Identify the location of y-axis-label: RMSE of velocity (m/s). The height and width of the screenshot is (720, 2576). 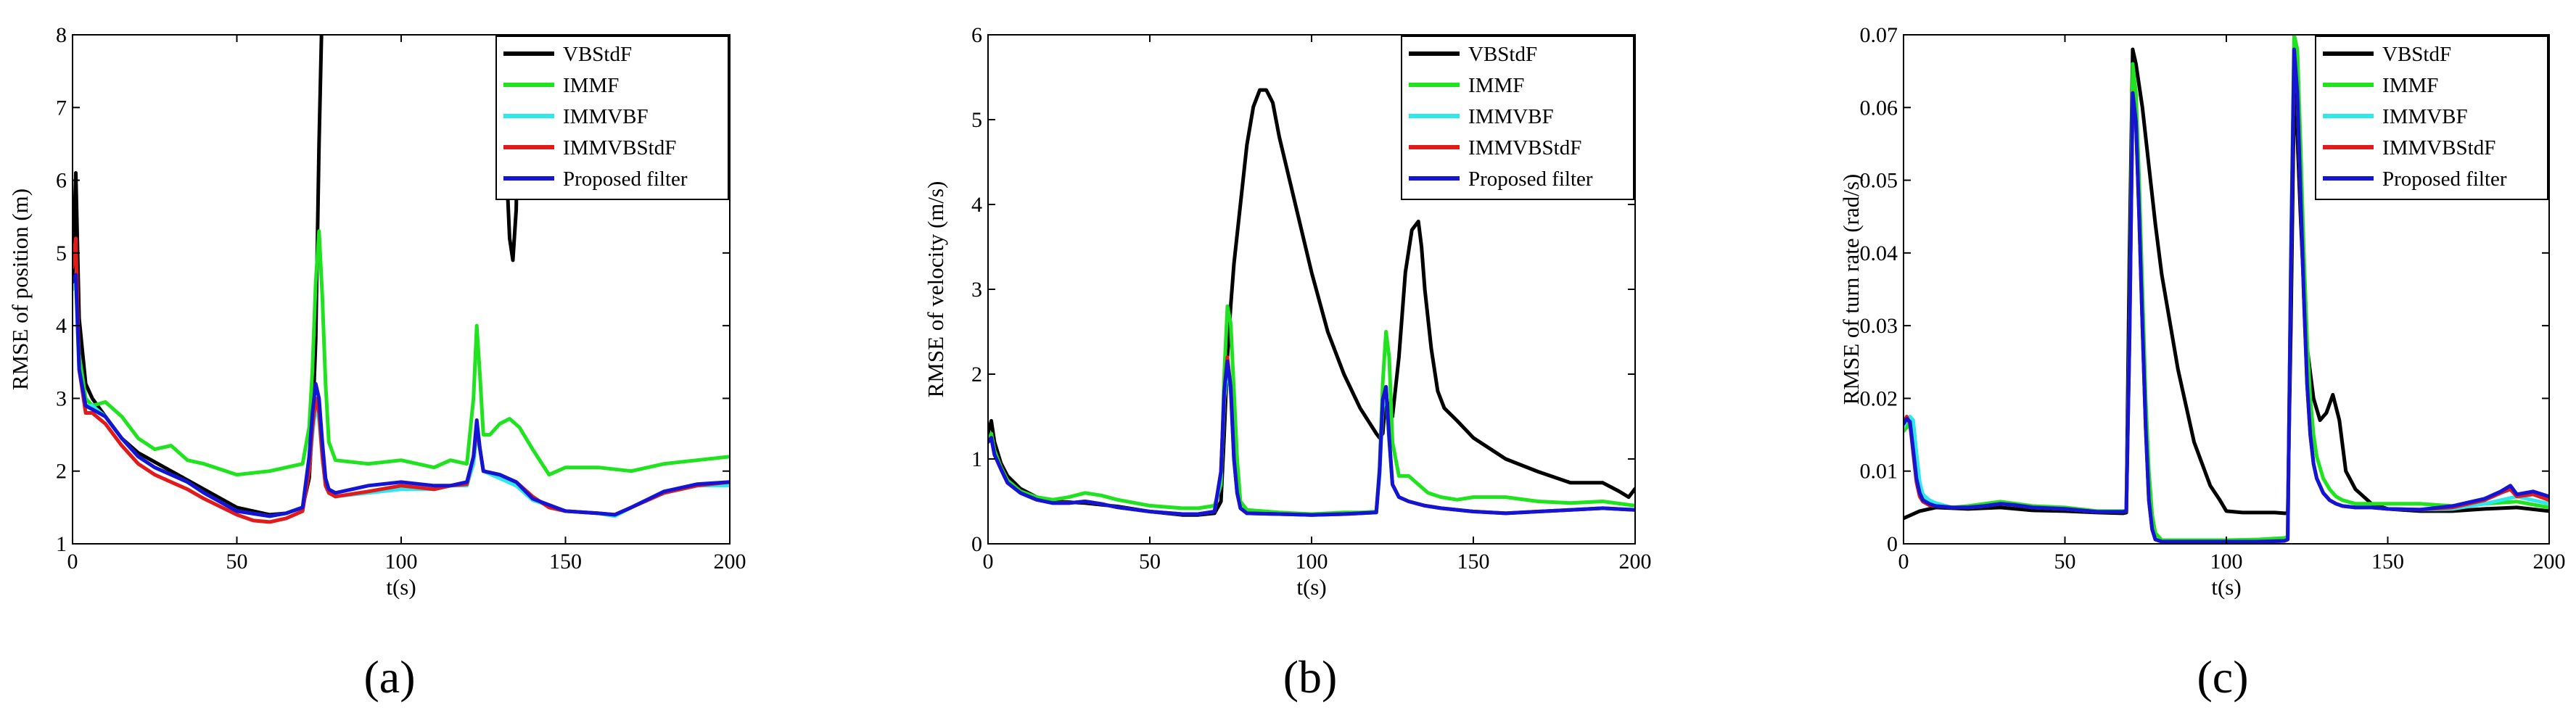
(935, 289).